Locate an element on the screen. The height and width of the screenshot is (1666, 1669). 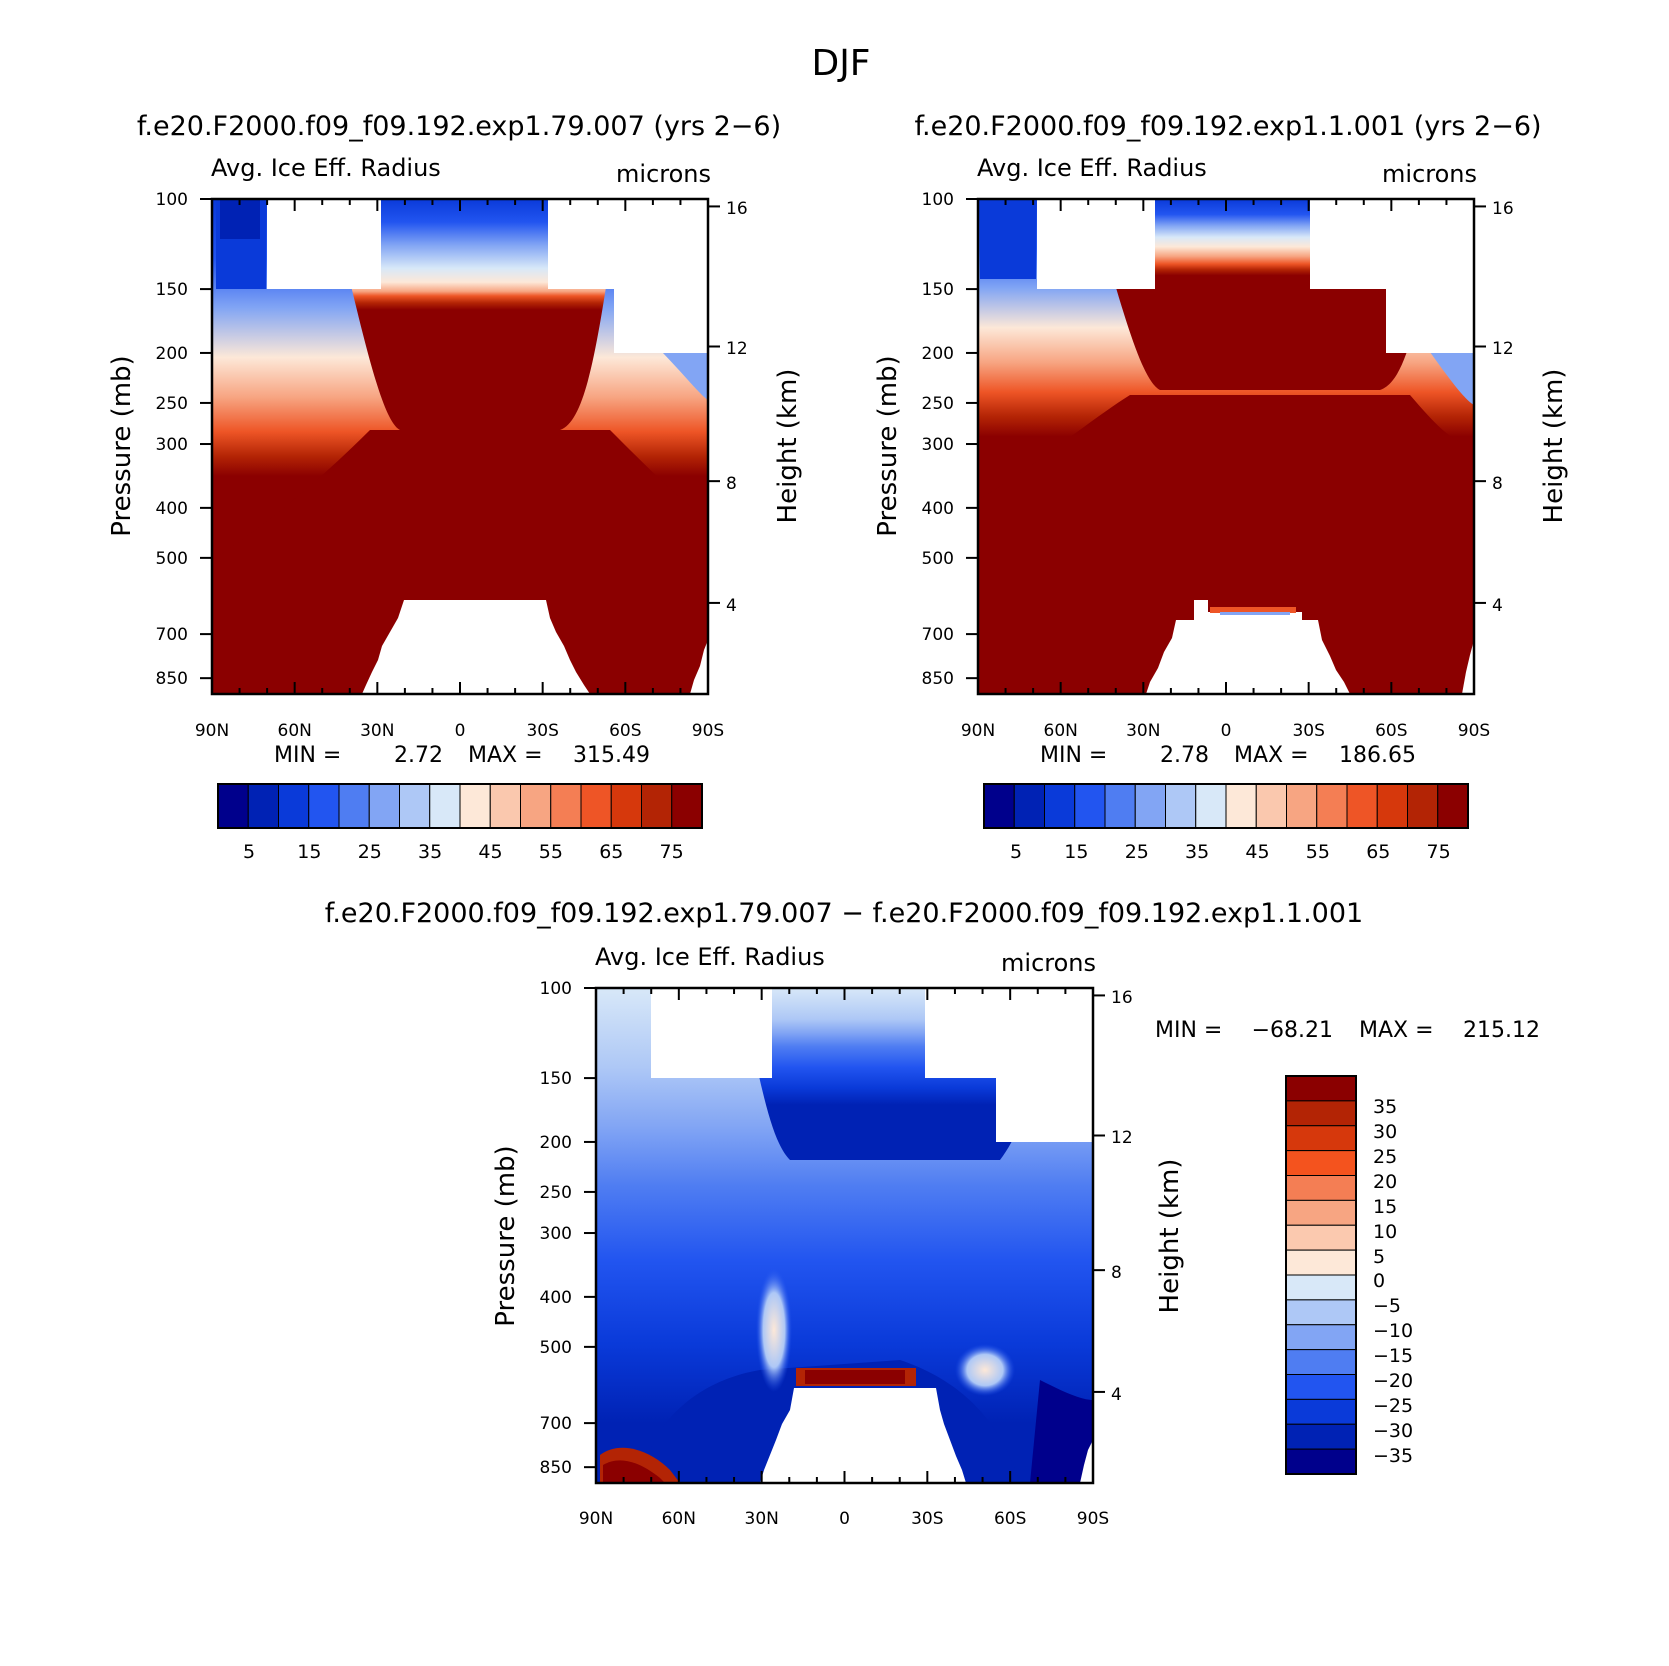
panel-1-ticks is located at coordinates (460, 446).